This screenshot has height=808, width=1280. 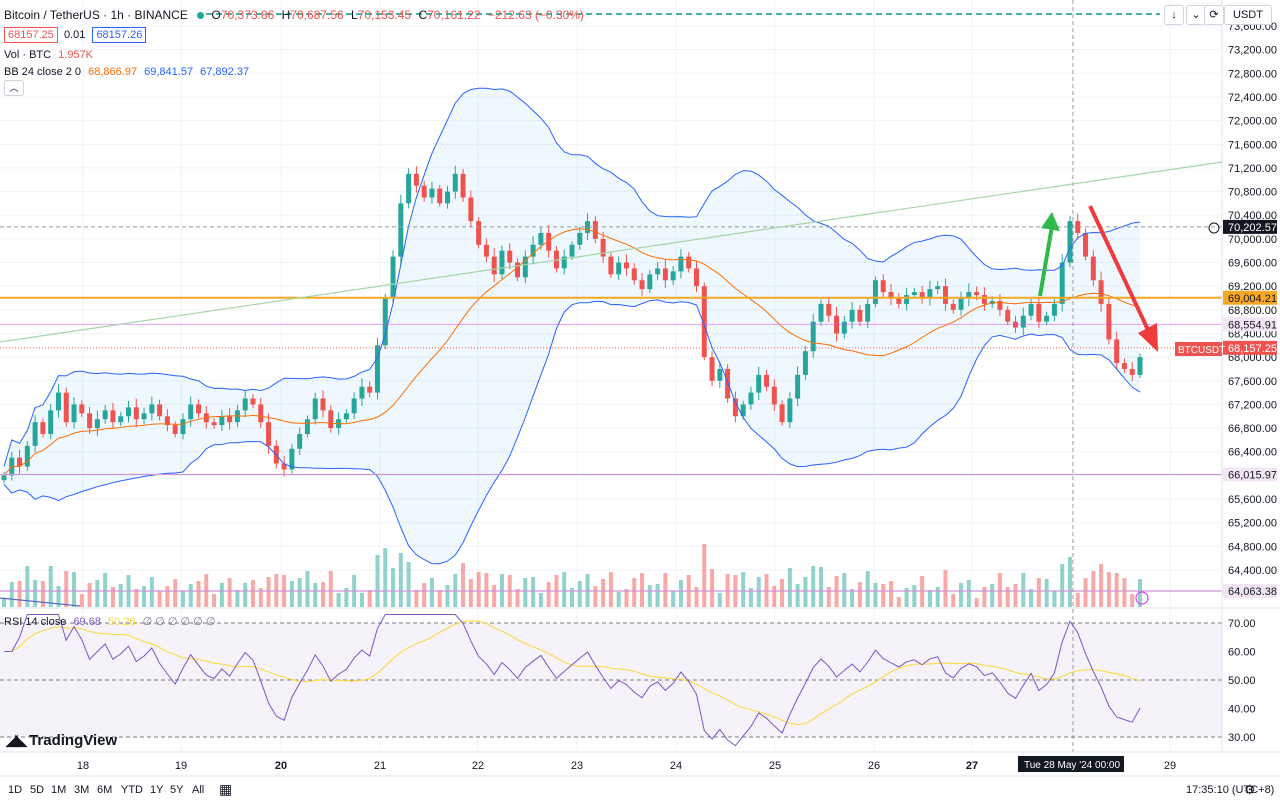 What do you see at coordinates (105, 790) in the screenshot?
I see `range-6m: 6M` at bounding box center [105, 790].